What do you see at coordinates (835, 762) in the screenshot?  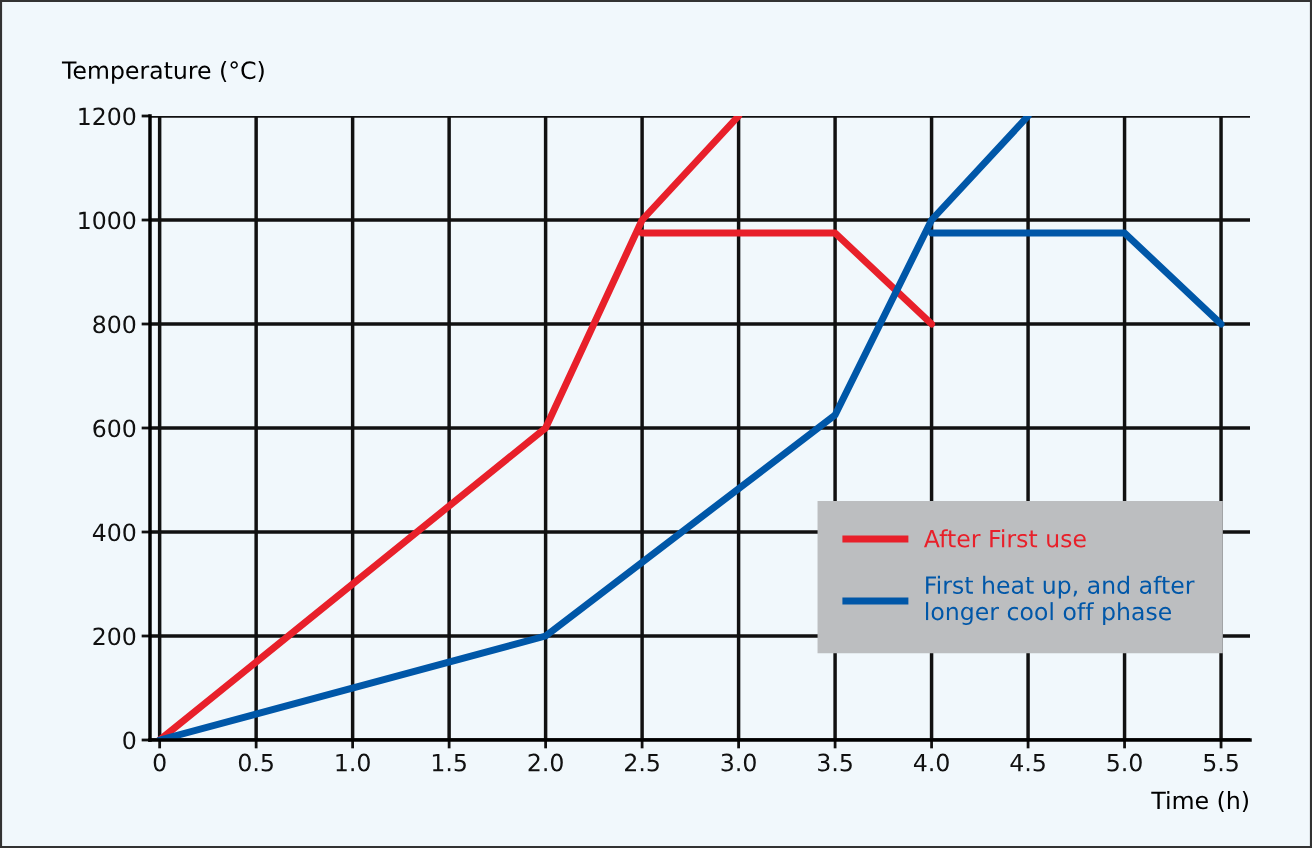 I see `x-tick-label: 3.5` at bounding box center [835, 762].